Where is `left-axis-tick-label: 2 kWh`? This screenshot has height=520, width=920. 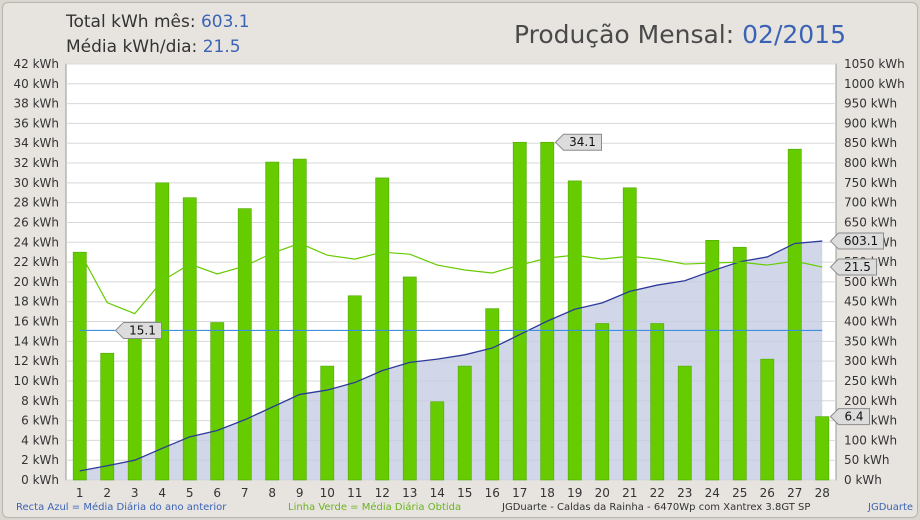 left-axis-tick-label: 2 kWh is located at coordinates (40, 460).